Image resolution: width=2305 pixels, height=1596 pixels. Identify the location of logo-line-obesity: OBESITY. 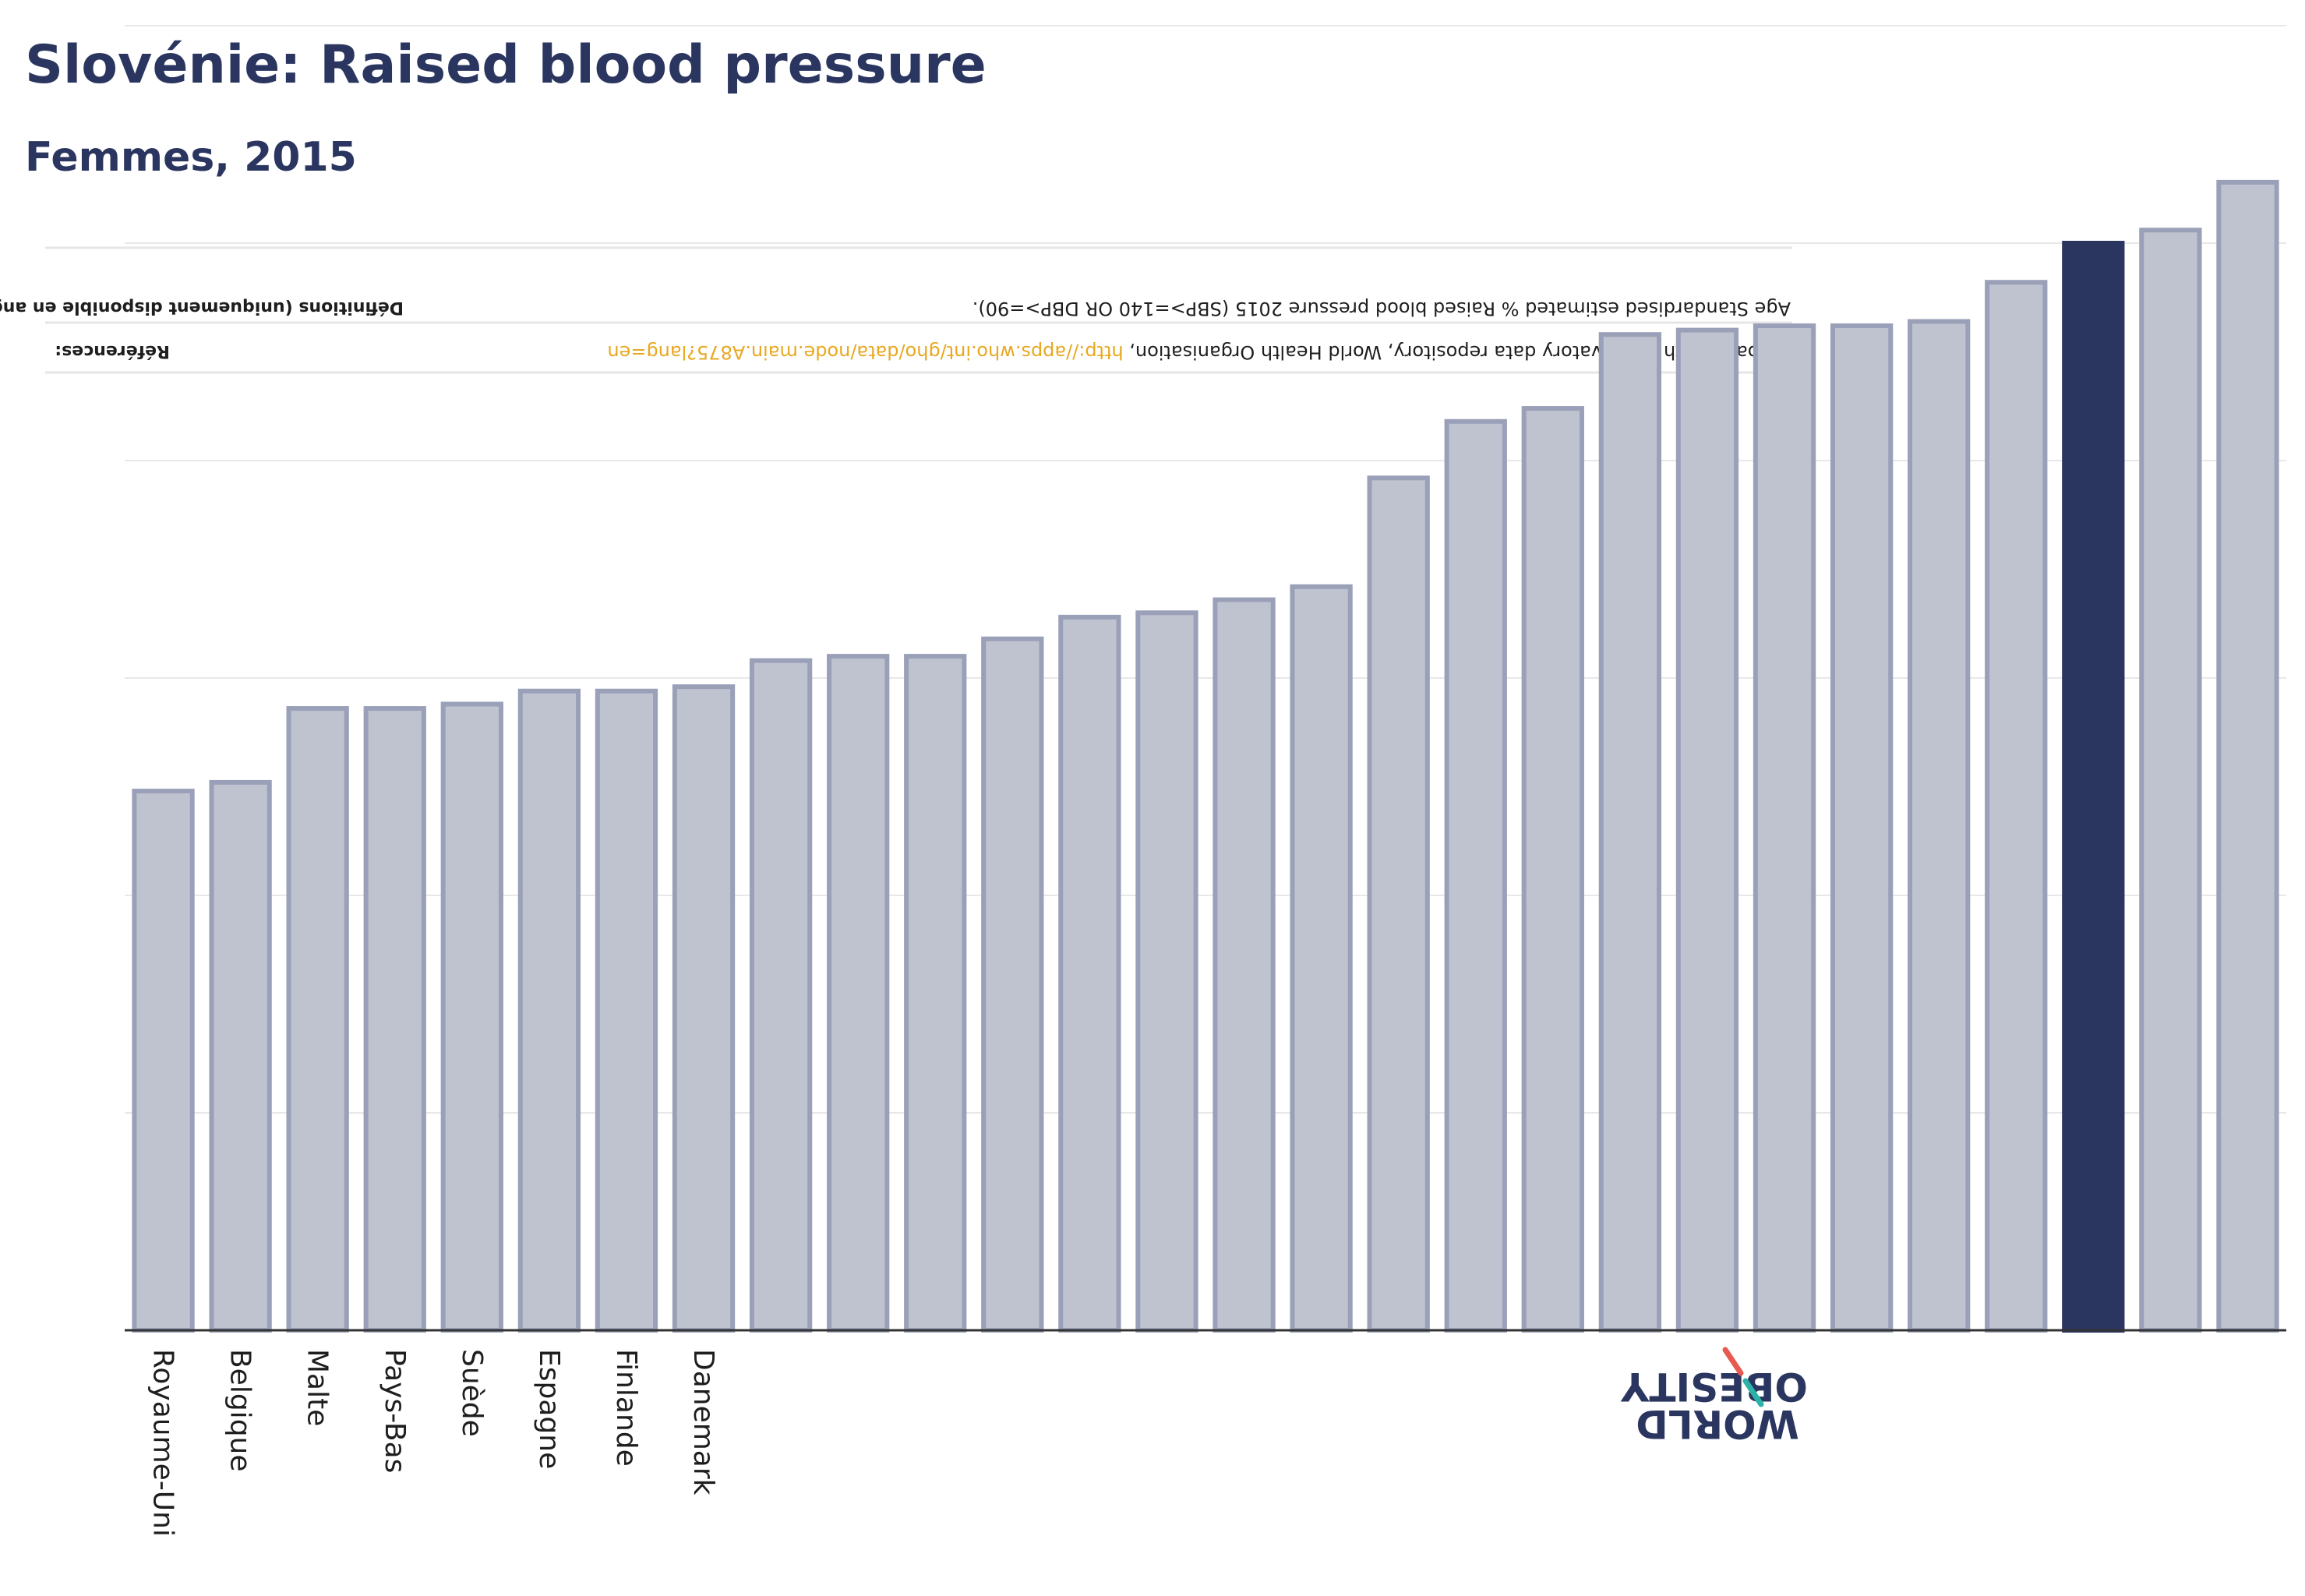
(1713, 1386).